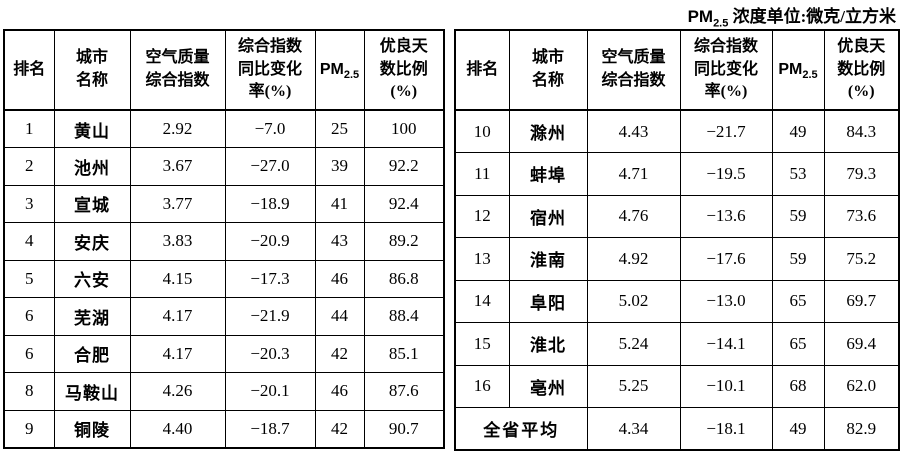  What do you see at coordinates (270, 128) in the screenshot?
I see `value-cell: −7.0` at bounding box center [270, 128].